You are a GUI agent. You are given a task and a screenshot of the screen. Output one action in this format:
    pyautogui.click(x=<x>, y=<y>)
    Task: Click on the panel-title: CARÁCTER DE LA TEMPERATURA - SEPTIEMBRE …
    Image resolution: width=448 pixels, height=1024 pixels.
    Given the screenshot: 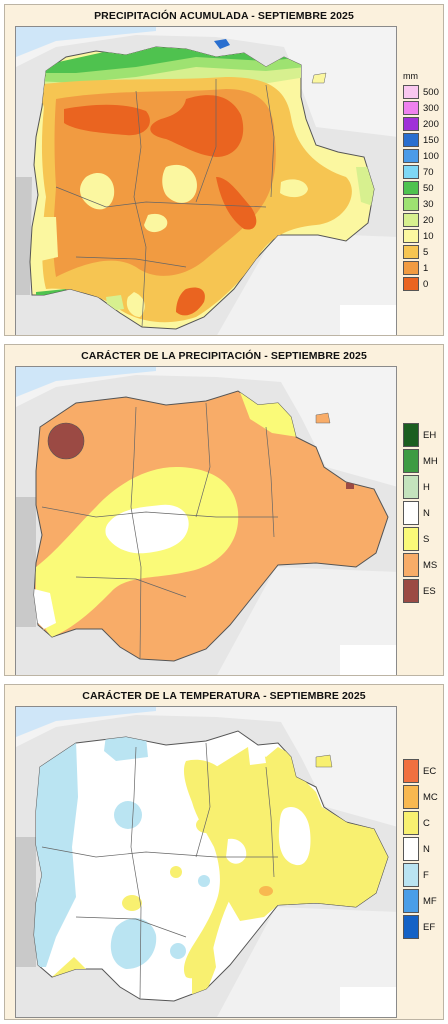 What is the action you would take?
    pyautogui.click(x=224, y=696)
    